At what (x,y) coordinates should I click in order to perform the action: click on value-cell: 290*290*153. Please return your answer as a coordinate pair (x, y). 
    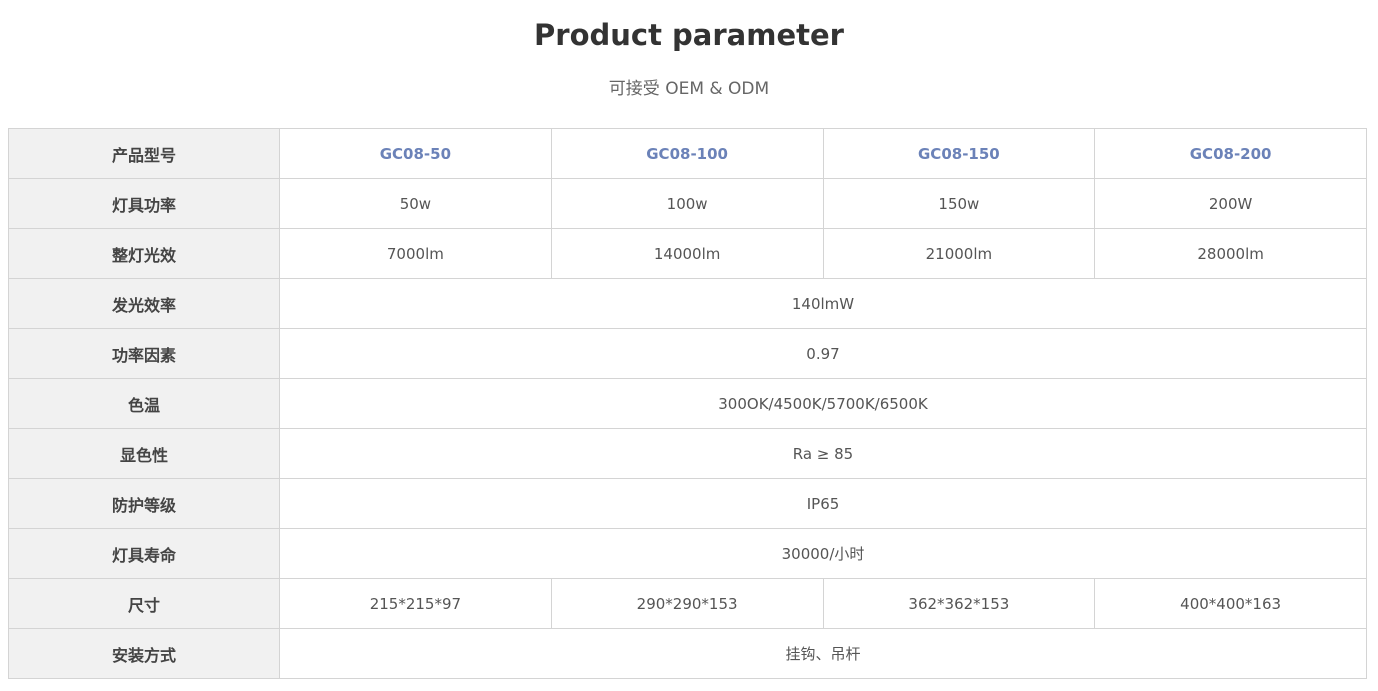
    Looking at the image, I should click on (687, 603).